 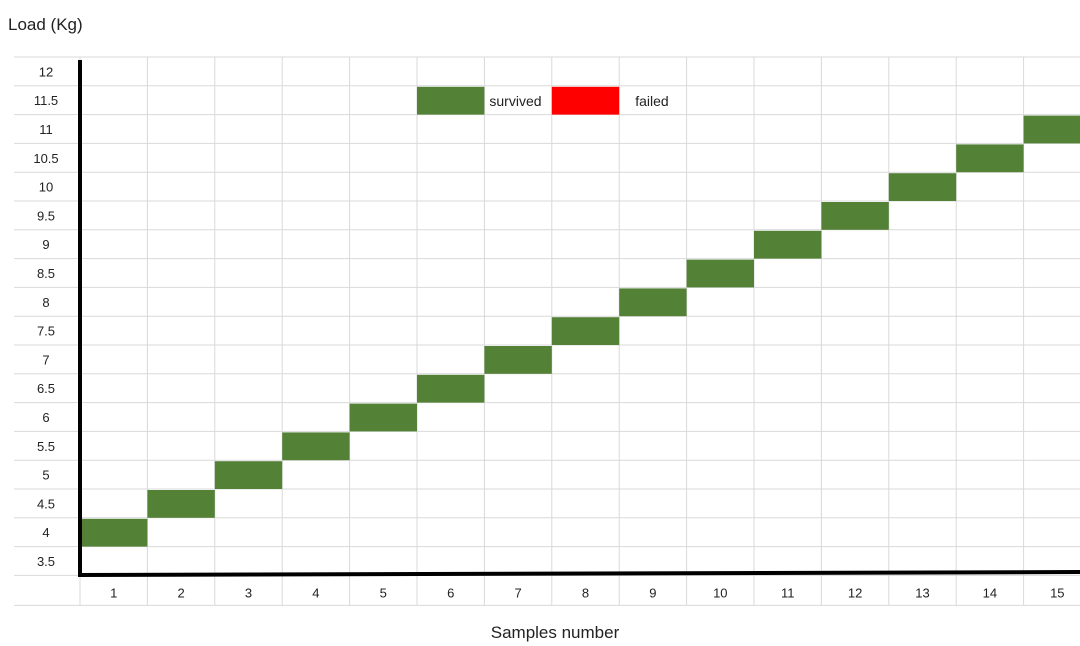 I want to click on y-tick-label: 12, so click(x=46, y=71).